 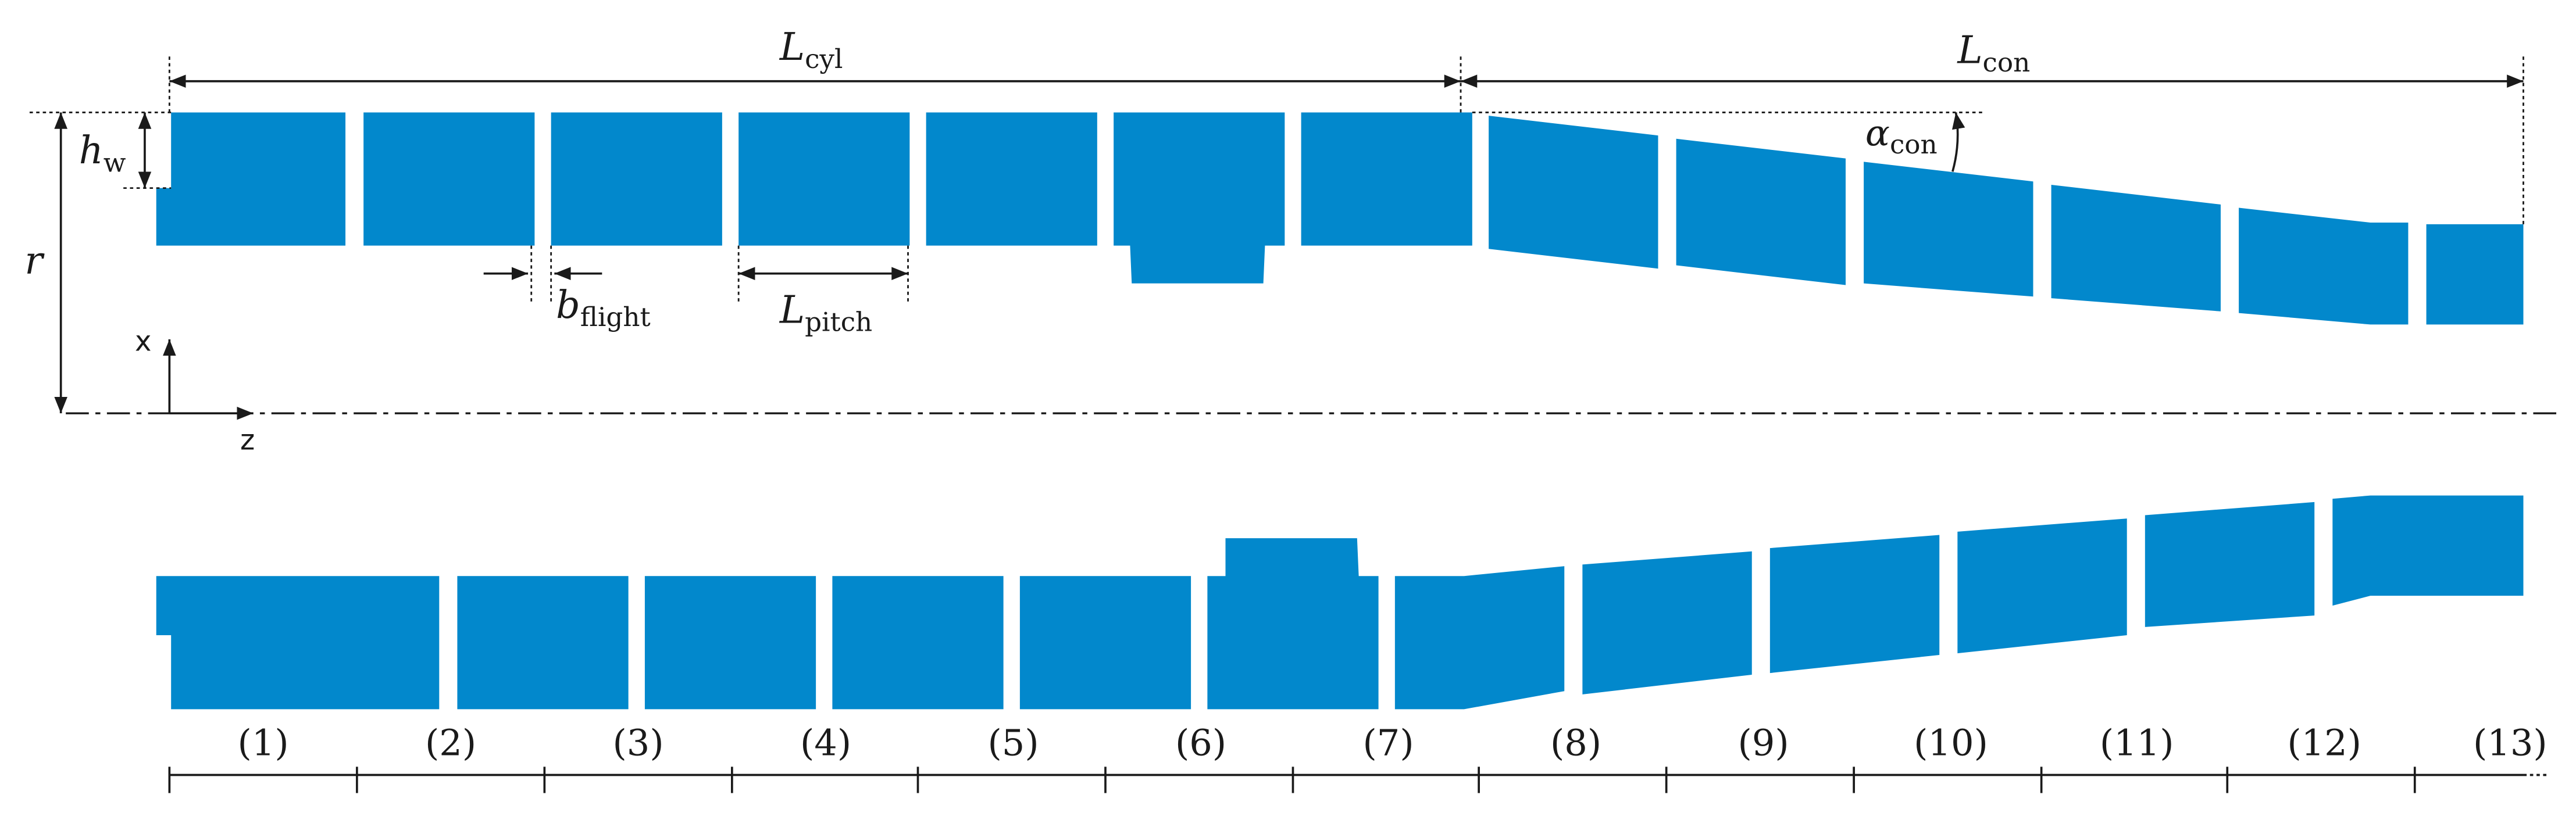 I want to click on element-label-3: (3), so click(x=638, y=743).